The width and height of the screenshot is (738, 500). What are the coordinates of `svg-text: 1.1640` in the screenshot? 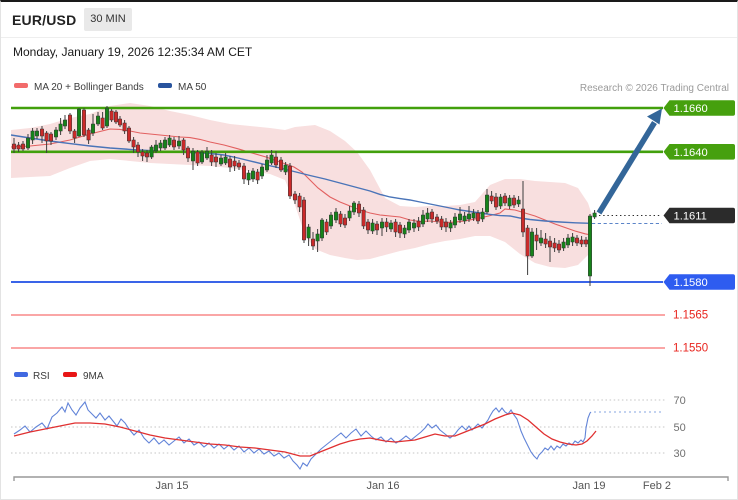 It's located at (691, 153).